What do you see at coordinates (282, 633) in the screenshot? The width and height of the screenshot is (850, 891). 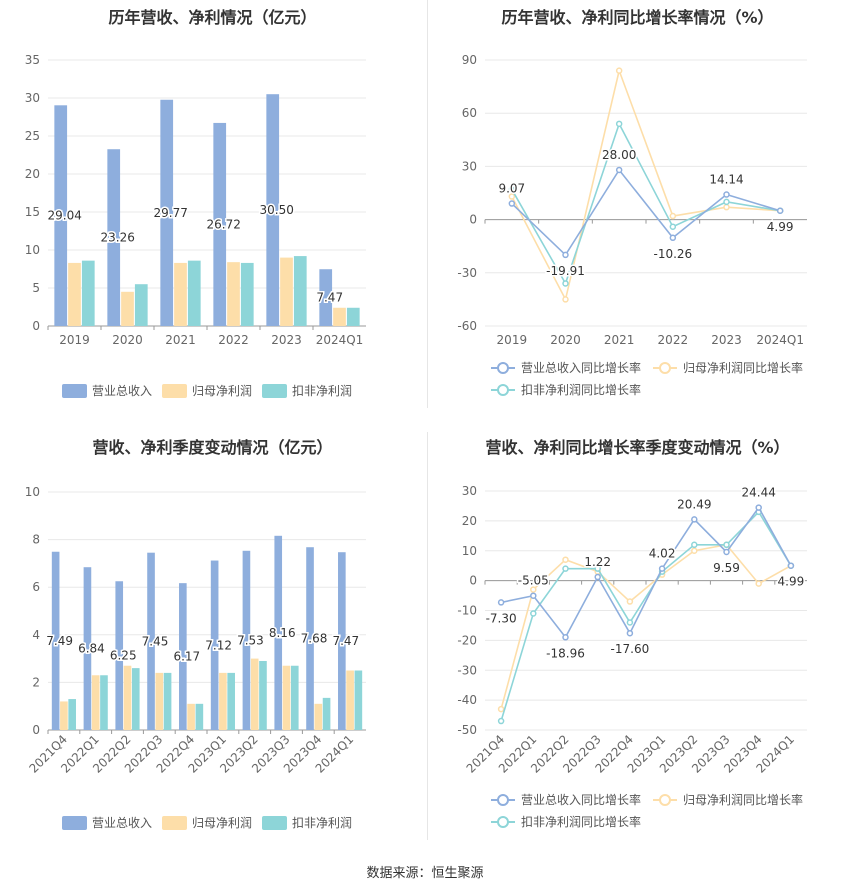 I see `data-label: 8.16` at bounding box center [282, 633].